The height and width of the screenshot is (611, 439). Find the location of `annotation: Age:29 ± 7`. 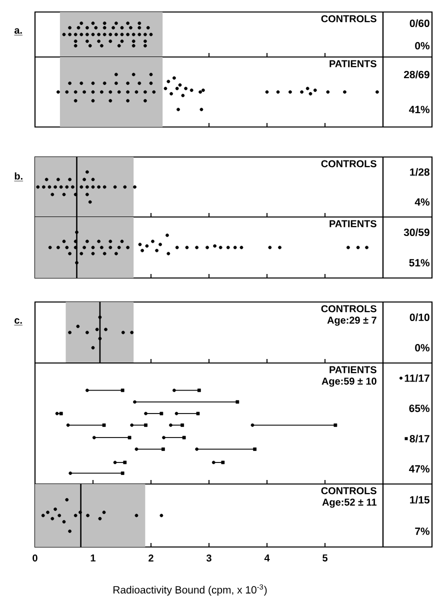

annotation: Age:29 ± 7 is located at coordinates (351, 321).